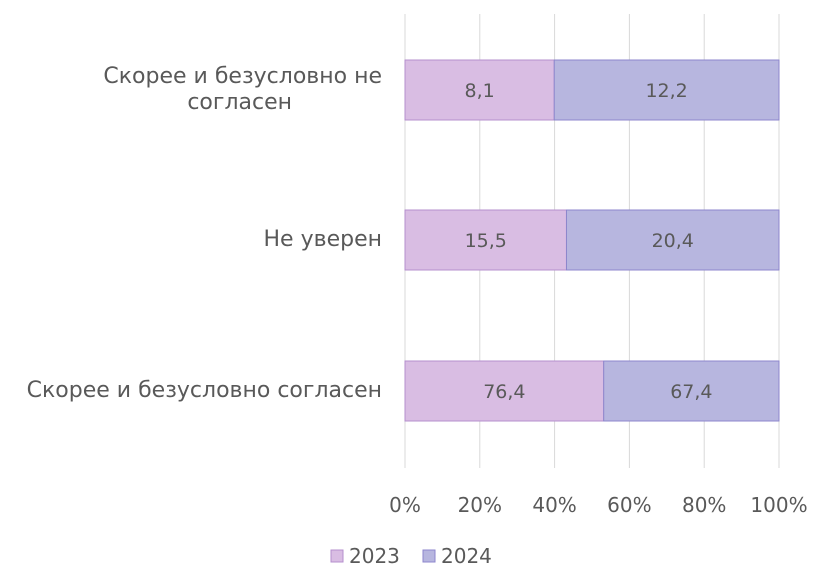  I want to click on x-tick-label: 60%, so click(629, 505).